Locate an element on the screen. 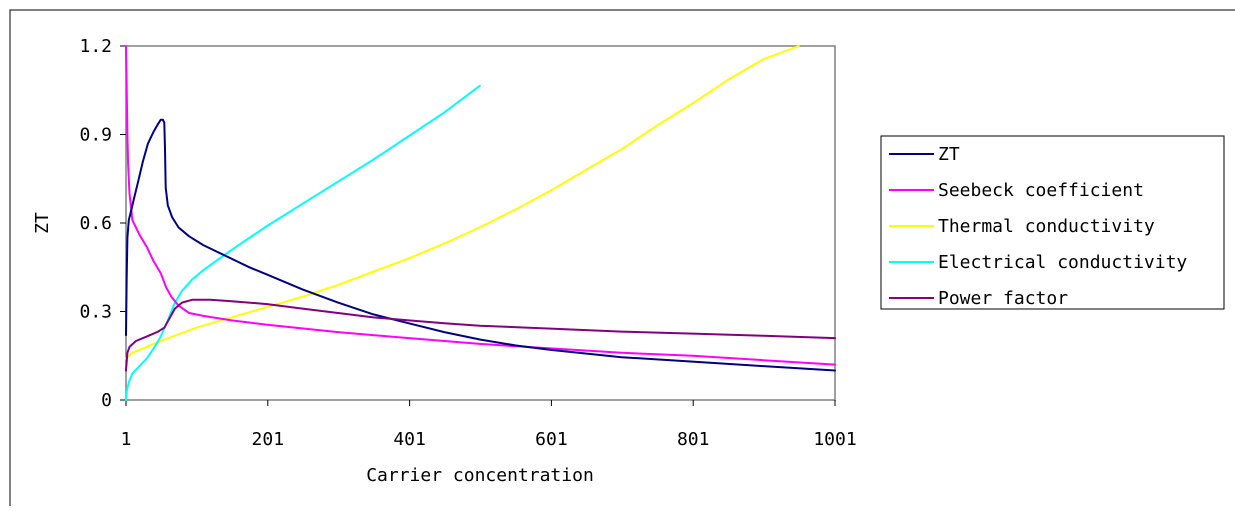 Image resolution: width=1235 pixels, height=511 pixels. x-tick-label: 201 is located at coordinates (268, 439).